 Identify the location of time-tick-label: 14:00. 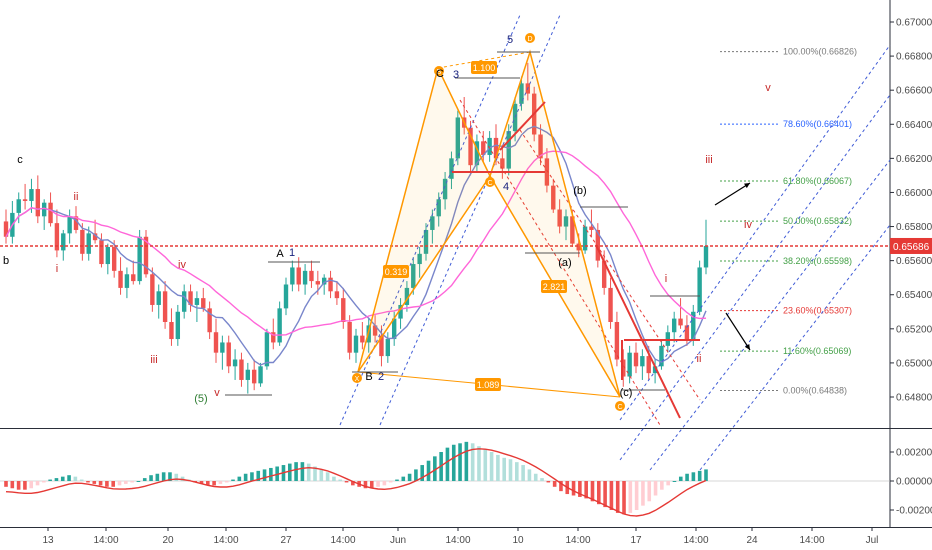
(811, 540).